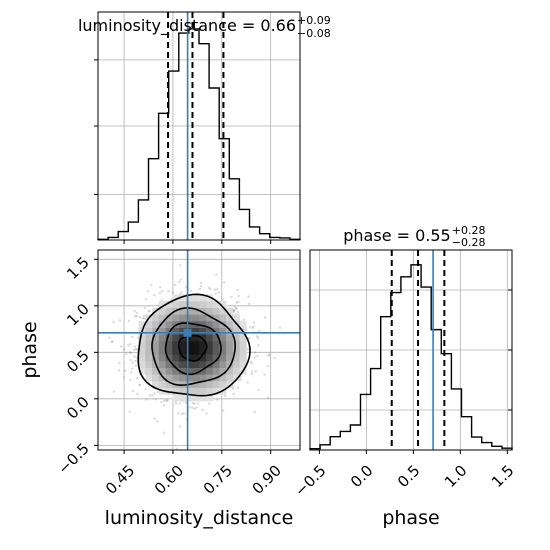 Image resolution: width=550 pixels, height=550 pixels. I want to click on phase-grid, so click(411, 350).